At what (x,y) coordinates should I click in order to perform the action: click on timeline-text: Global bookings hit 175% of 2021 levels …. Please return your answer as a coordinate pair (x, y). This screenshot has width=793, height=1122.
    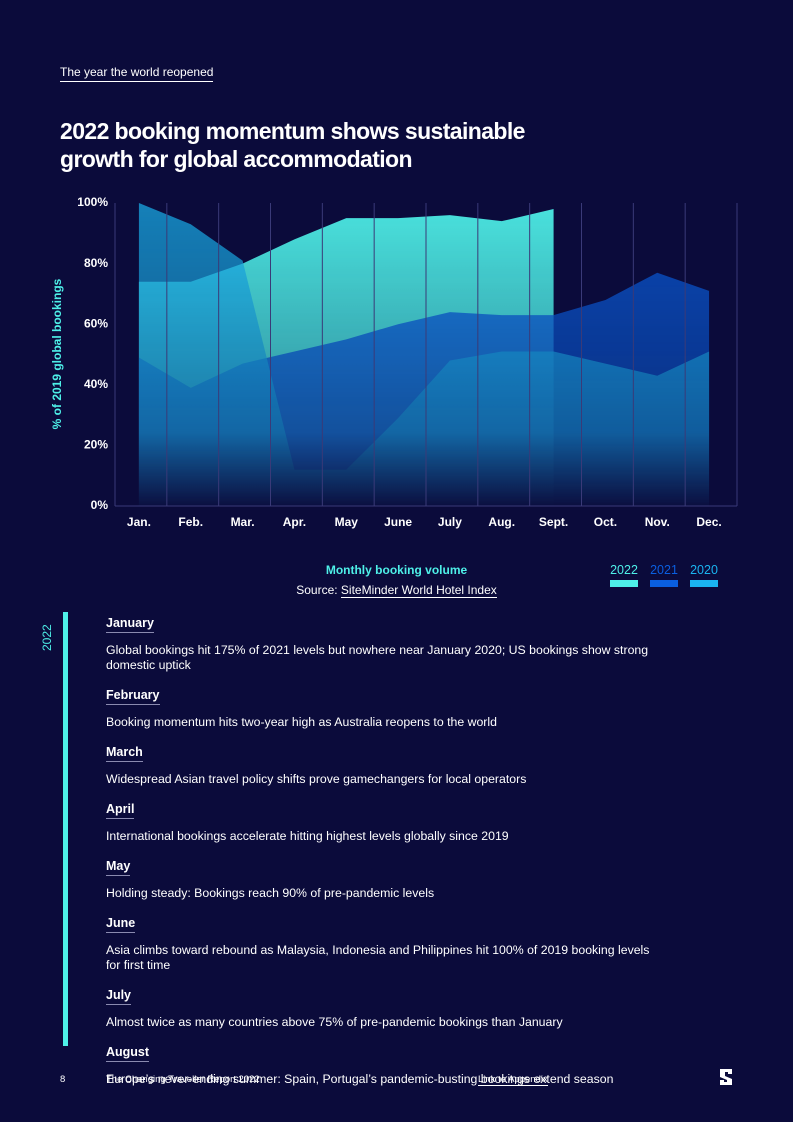
    Looking at the image, I should click on (377, 657).